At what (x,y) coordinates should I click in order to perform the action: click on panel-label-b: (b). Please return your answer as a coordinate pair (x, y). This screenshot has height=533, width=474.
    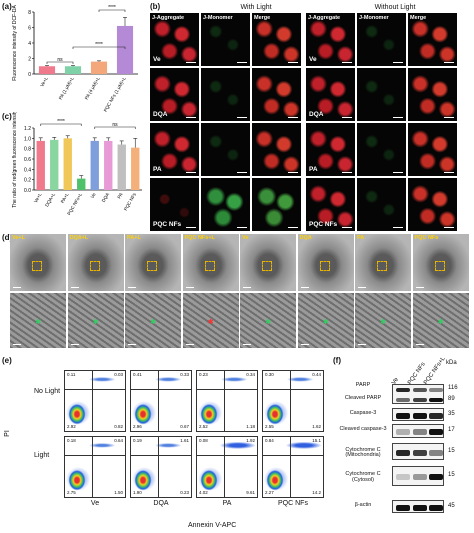
    Looking at the image, I should click on (155, 6).